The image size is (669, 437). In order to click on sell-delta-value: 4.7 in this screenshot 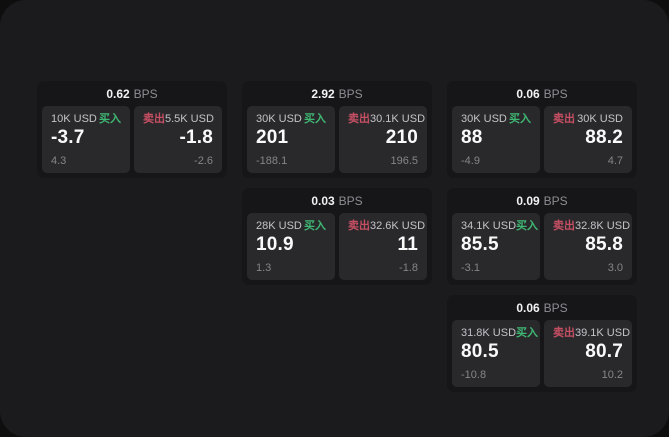, I will do `click(615, 161)`.